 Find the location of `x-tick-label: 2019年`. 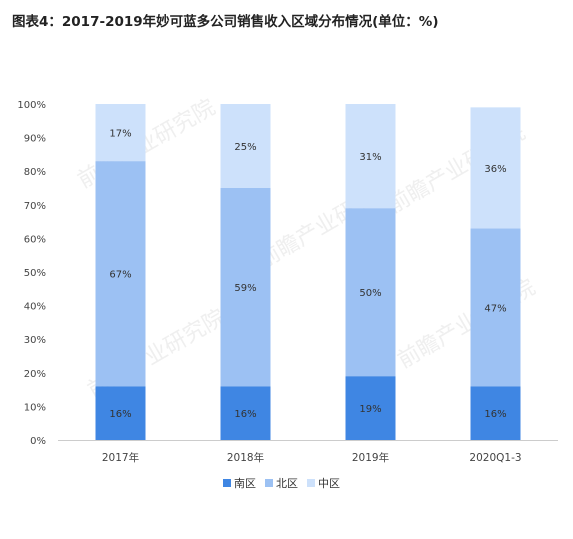

x-tick-label: 2019年 is located at coordinates (370, 457).